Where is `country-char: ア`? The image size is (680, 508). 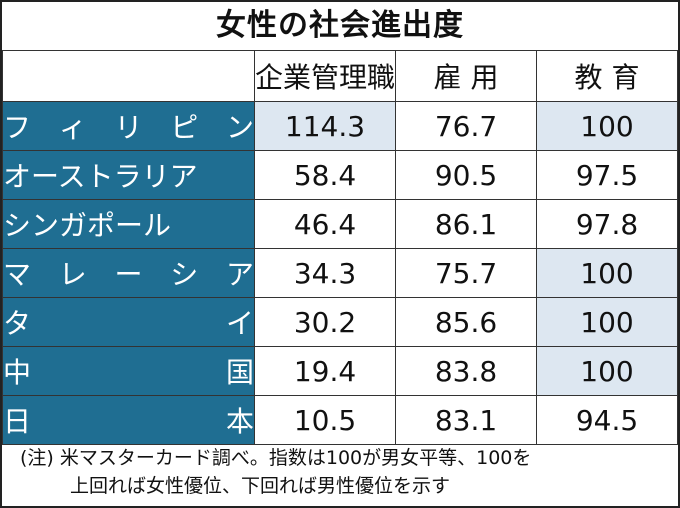 country-char: ア is located at coordinates (239, 274).